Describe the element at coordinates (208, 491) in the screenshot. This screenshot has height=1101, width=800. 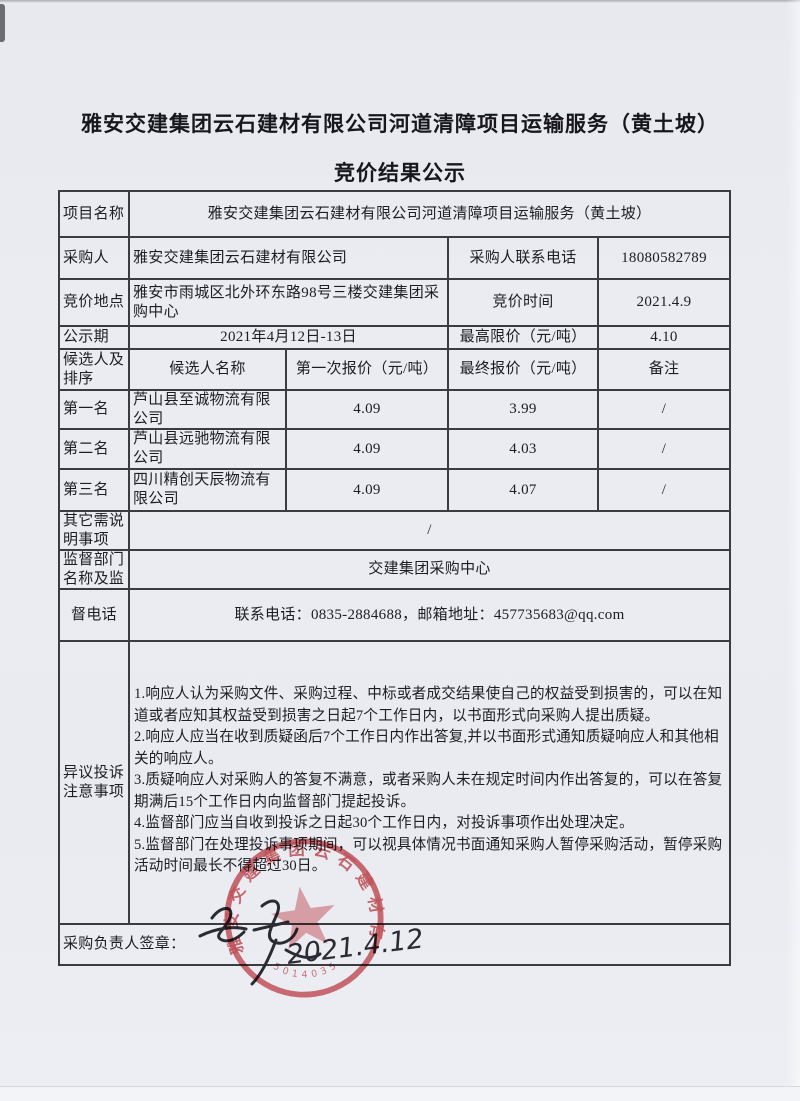
I see `candidate-3-name: 四川精创天辰物流有限公司` at that location.